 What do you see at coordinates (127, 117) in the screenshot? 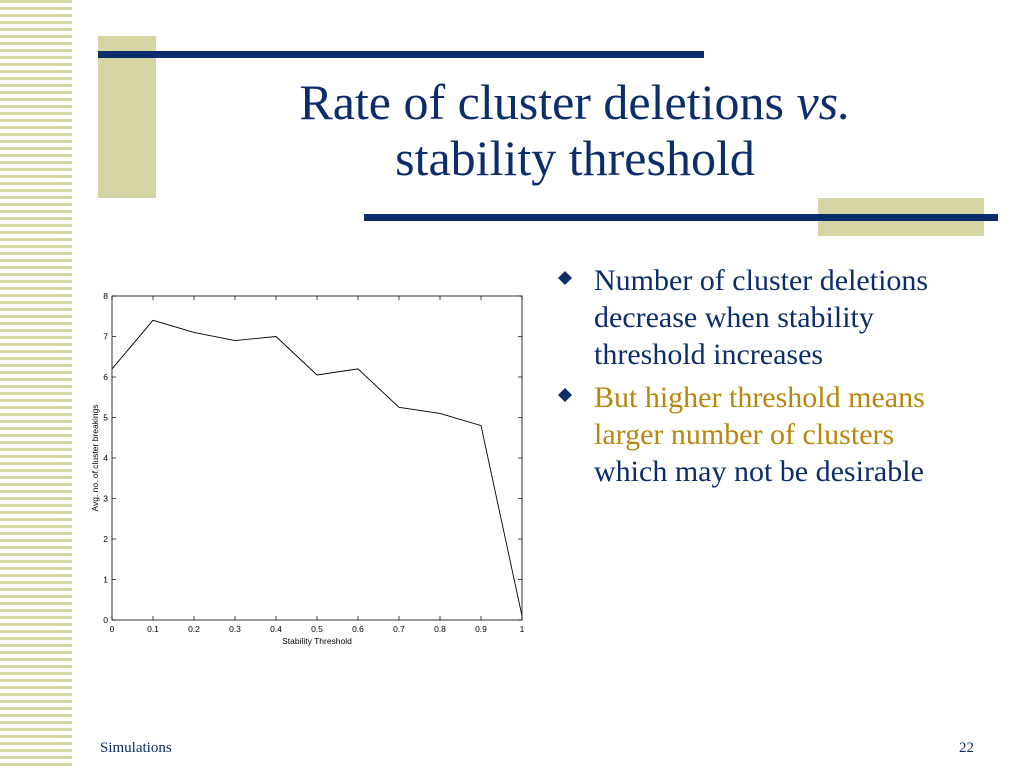
I see `top-left-deco-block` at bounding box center [127, 117].